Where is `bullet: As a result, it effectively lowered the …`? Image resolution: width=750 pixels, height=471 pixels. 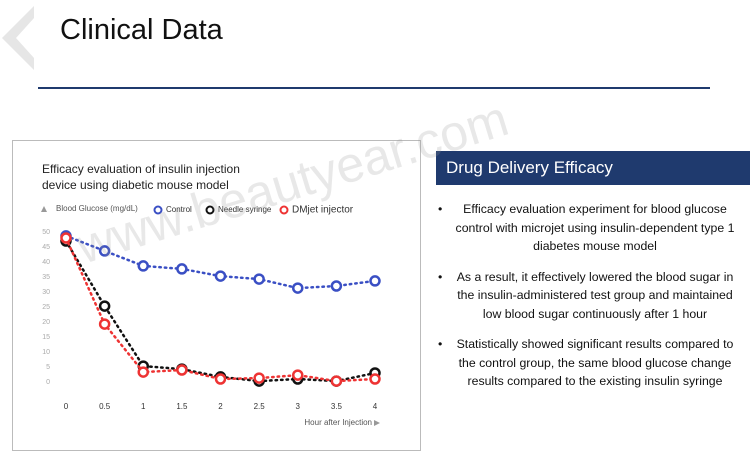 bullet: As a result, it effectively lowered the … is located at coordinates (590, 296).